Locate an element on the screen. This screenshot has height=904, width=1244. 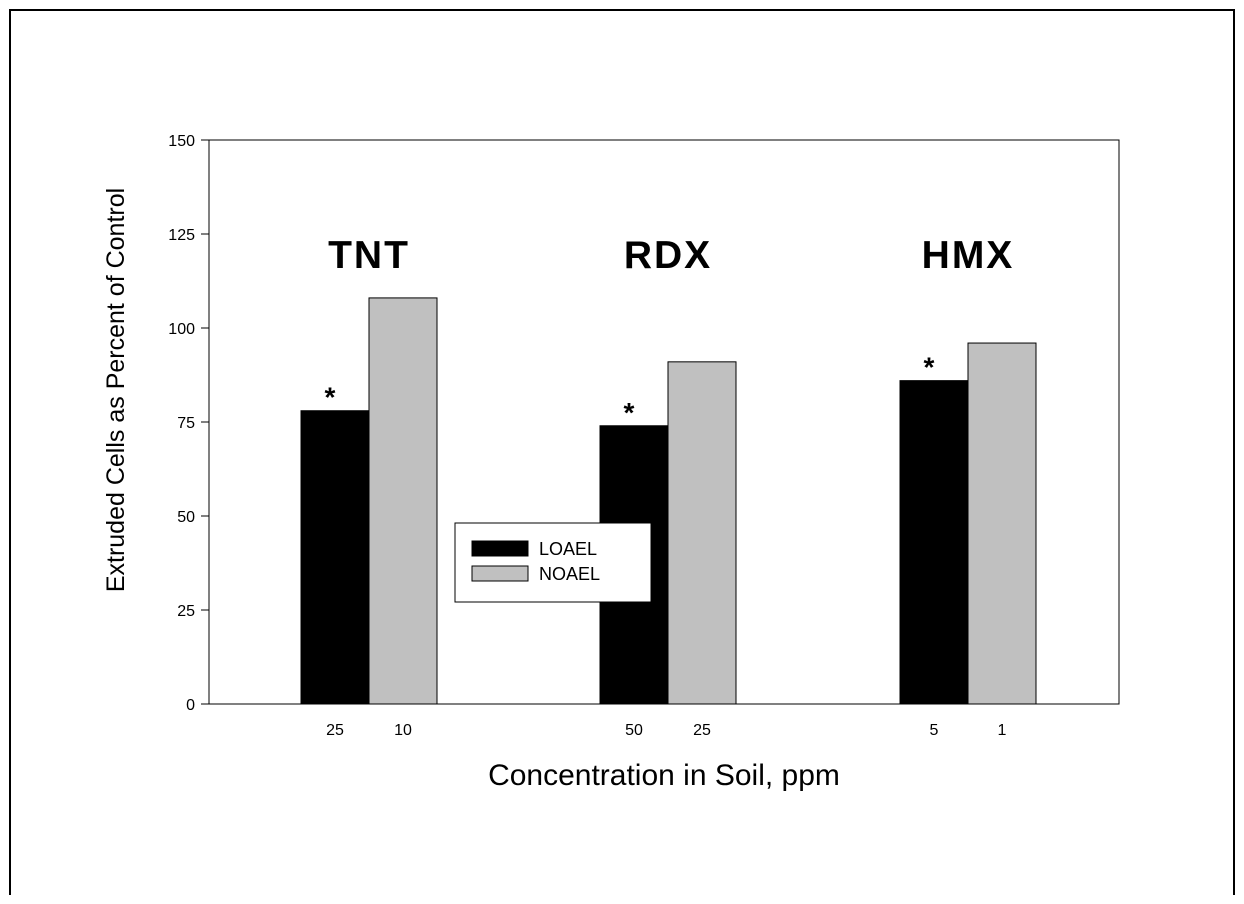
y-tick-label: 125 is located at coordinates (181, 235).